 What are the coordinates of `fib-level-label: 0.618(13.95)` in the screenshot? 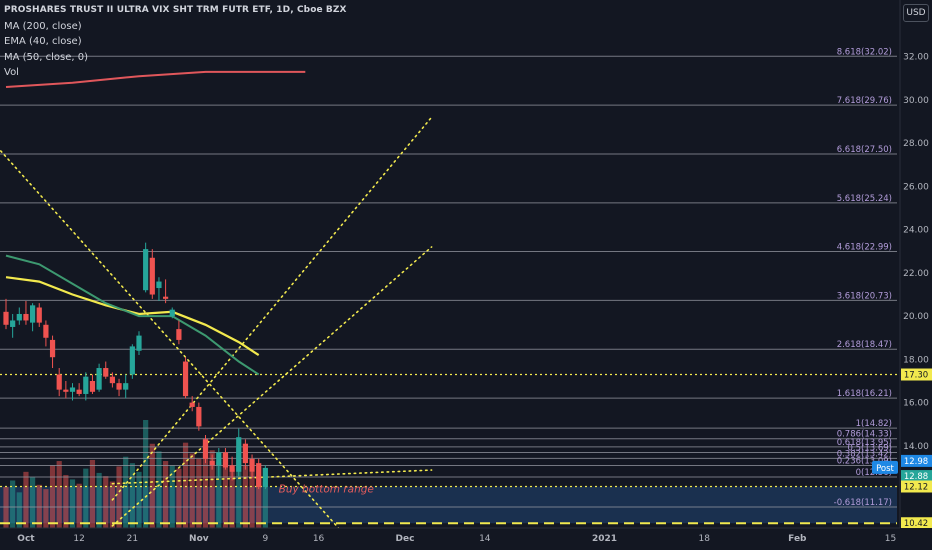 It's located at (864, 443).